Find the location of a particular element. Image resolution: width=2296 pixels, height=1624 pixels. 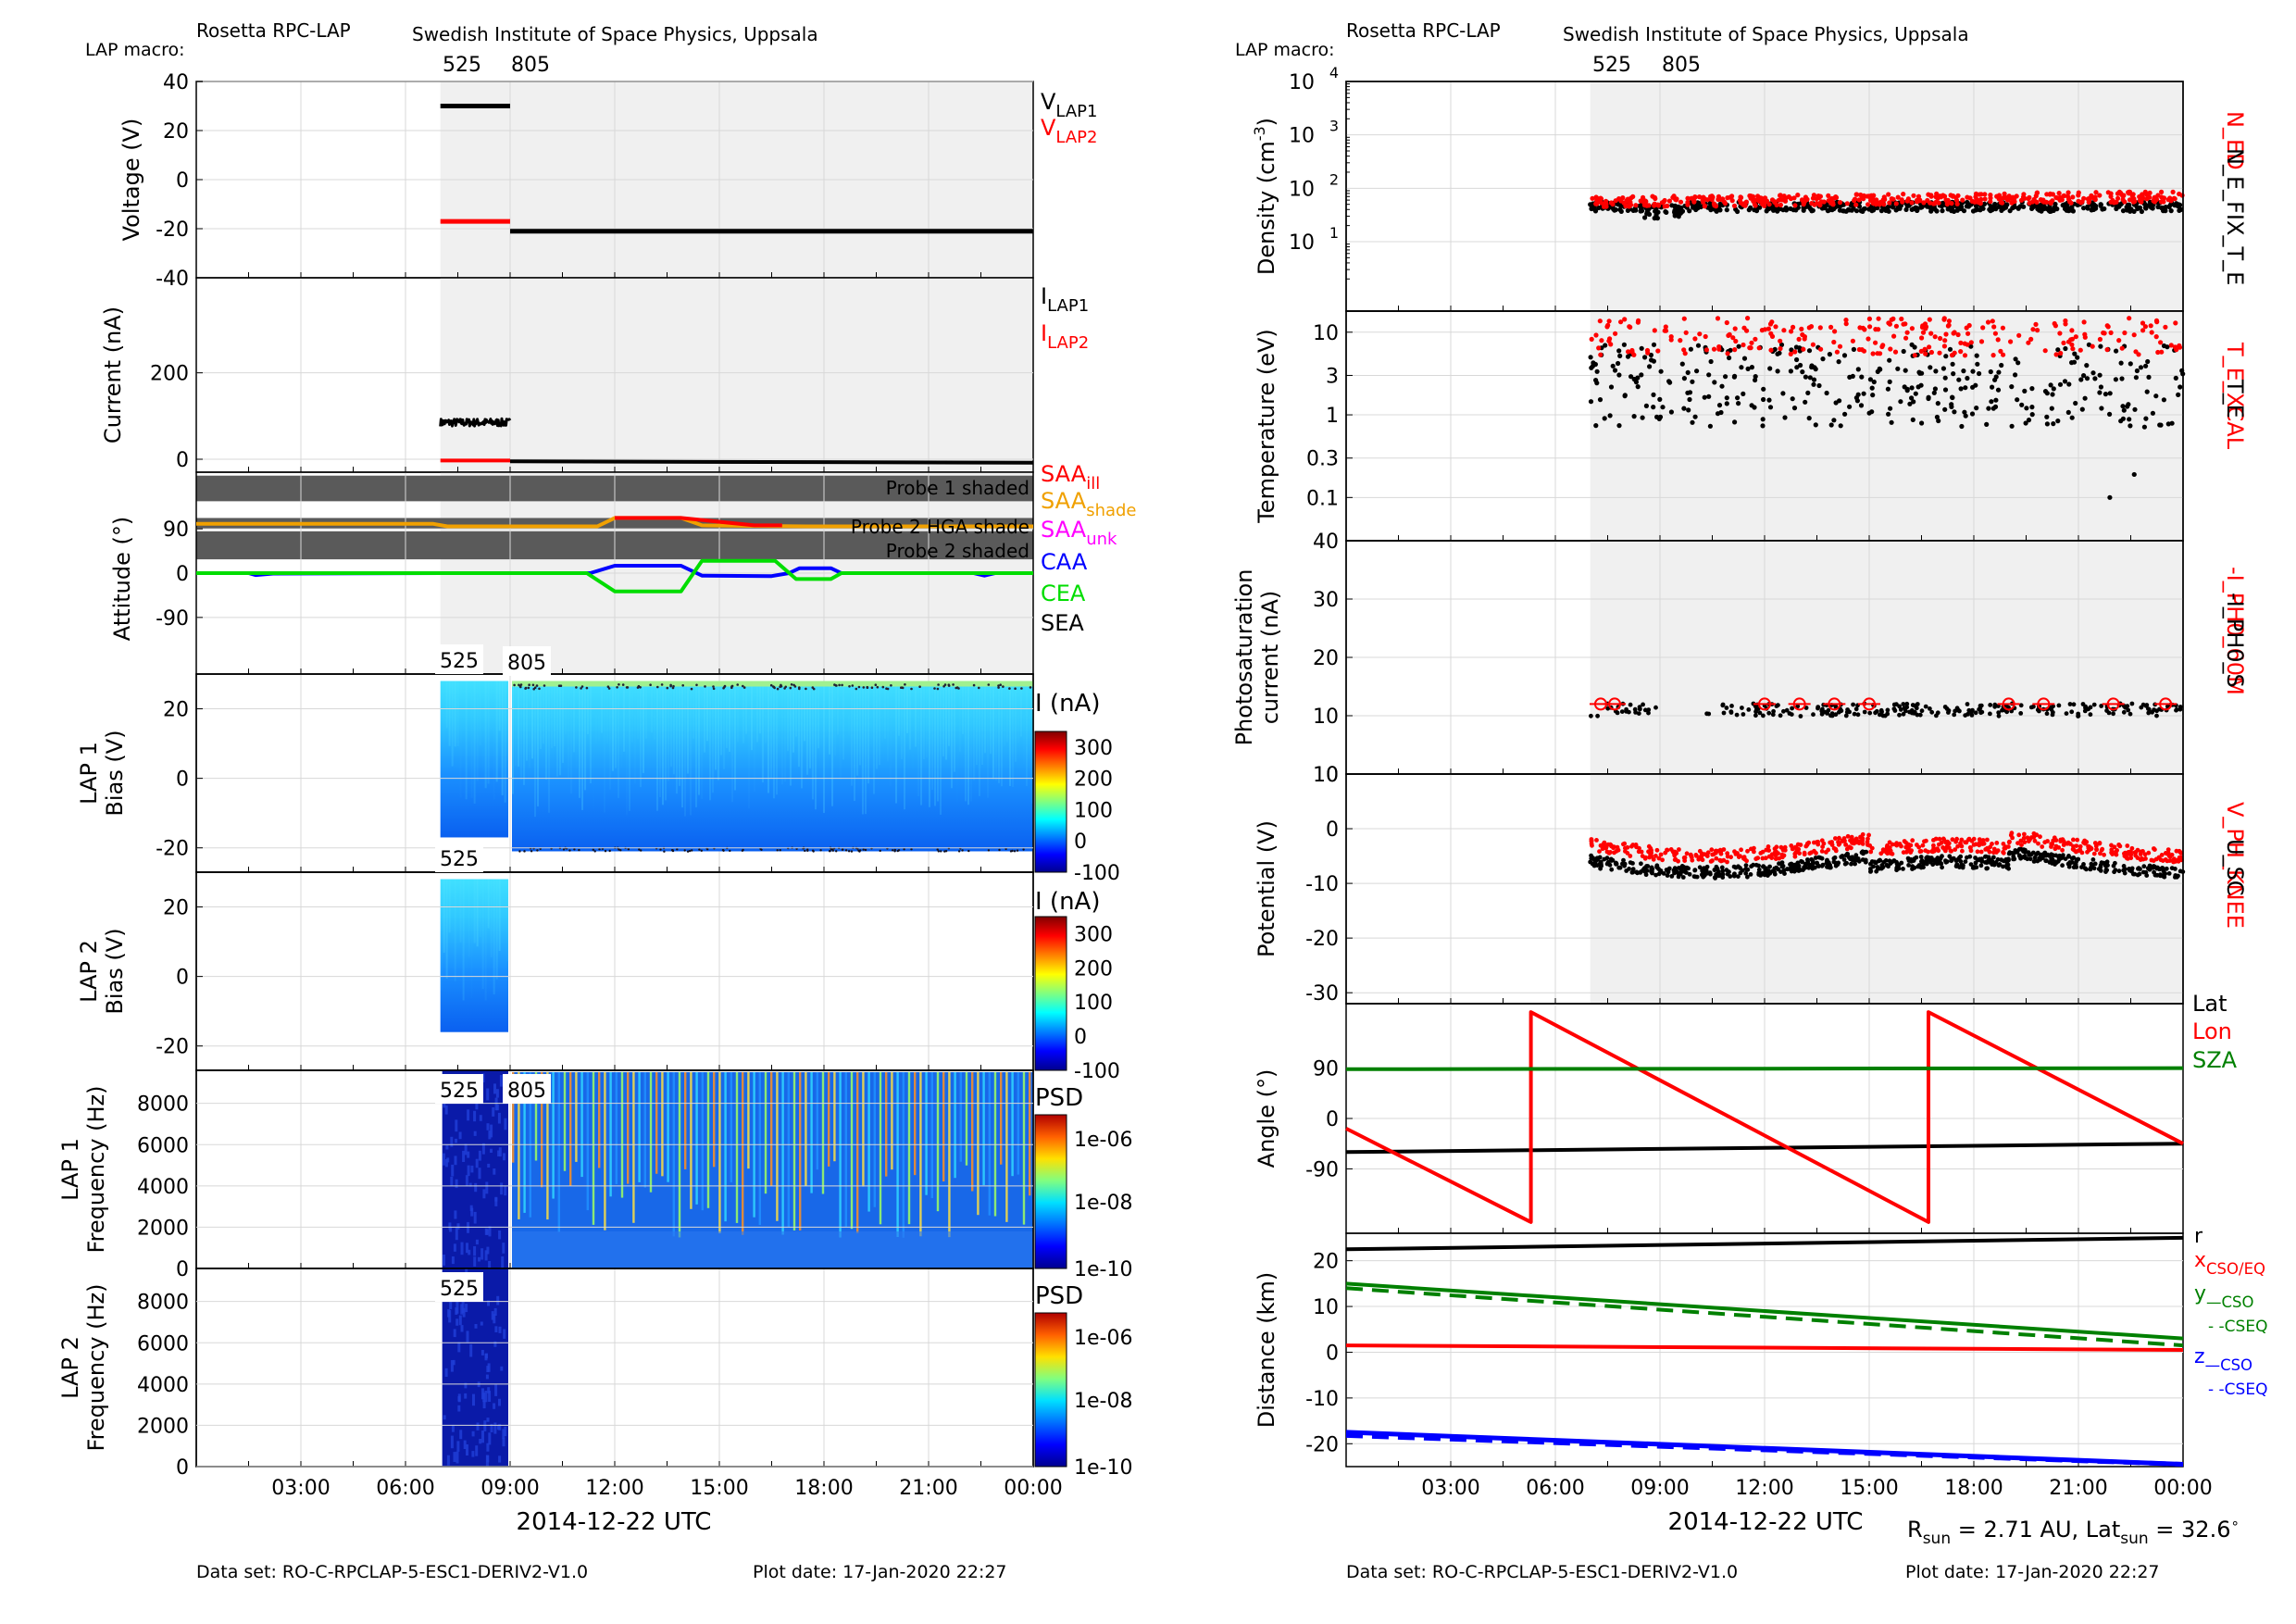

x-tick-label: 15:00 is located at coordinates (719, 1488).